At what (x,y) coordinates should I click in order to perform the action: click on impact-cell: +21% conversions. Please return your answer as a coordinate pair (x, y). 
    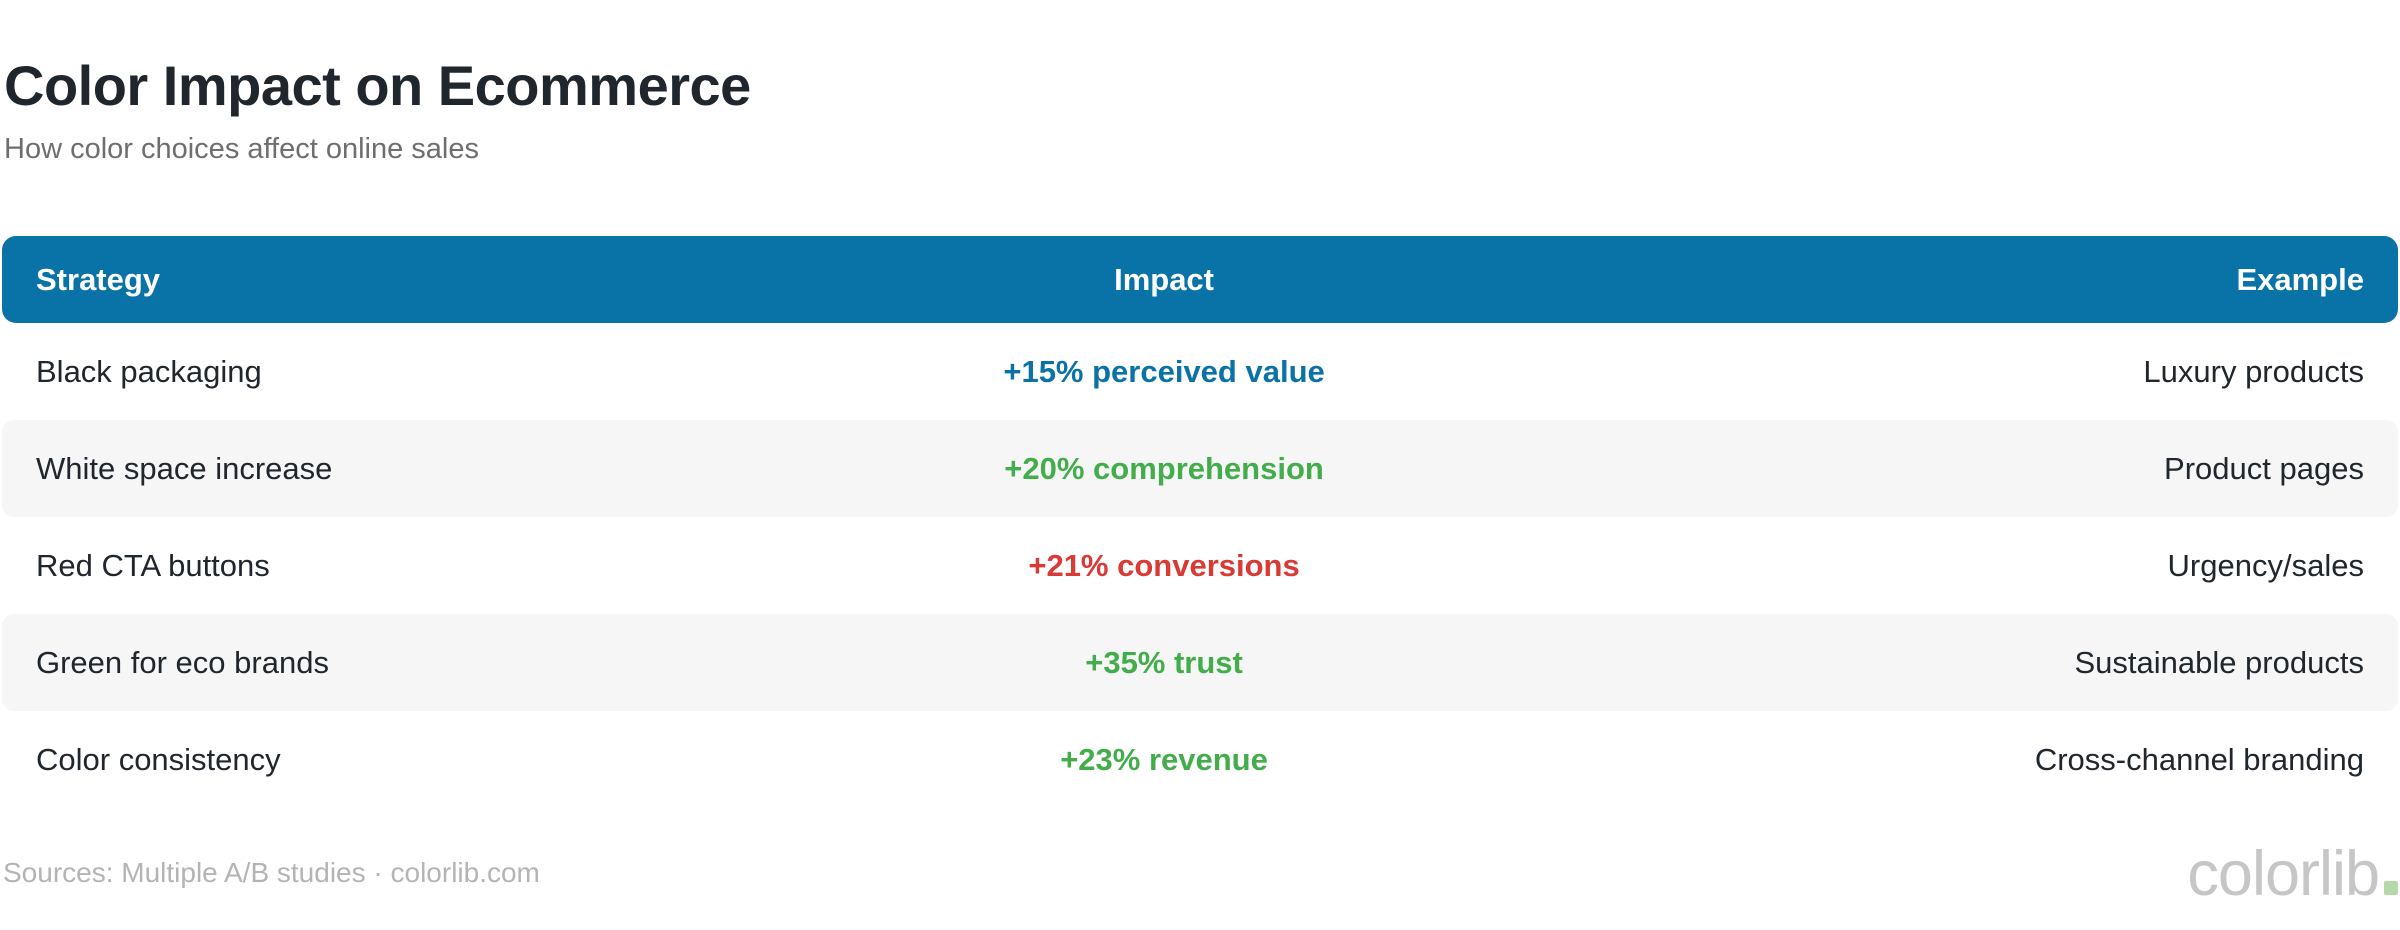
    Looking at the image, I should click on (1164, 565).